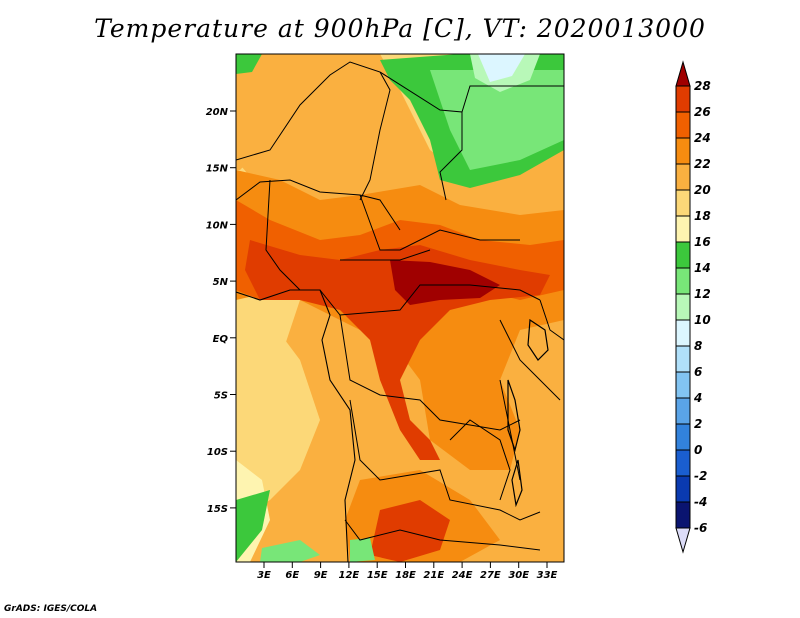  What do you see at coordinates (490, 575) in the screenshot?
I see `lon-tick-label: 27E` at bounding box center [490, 575].